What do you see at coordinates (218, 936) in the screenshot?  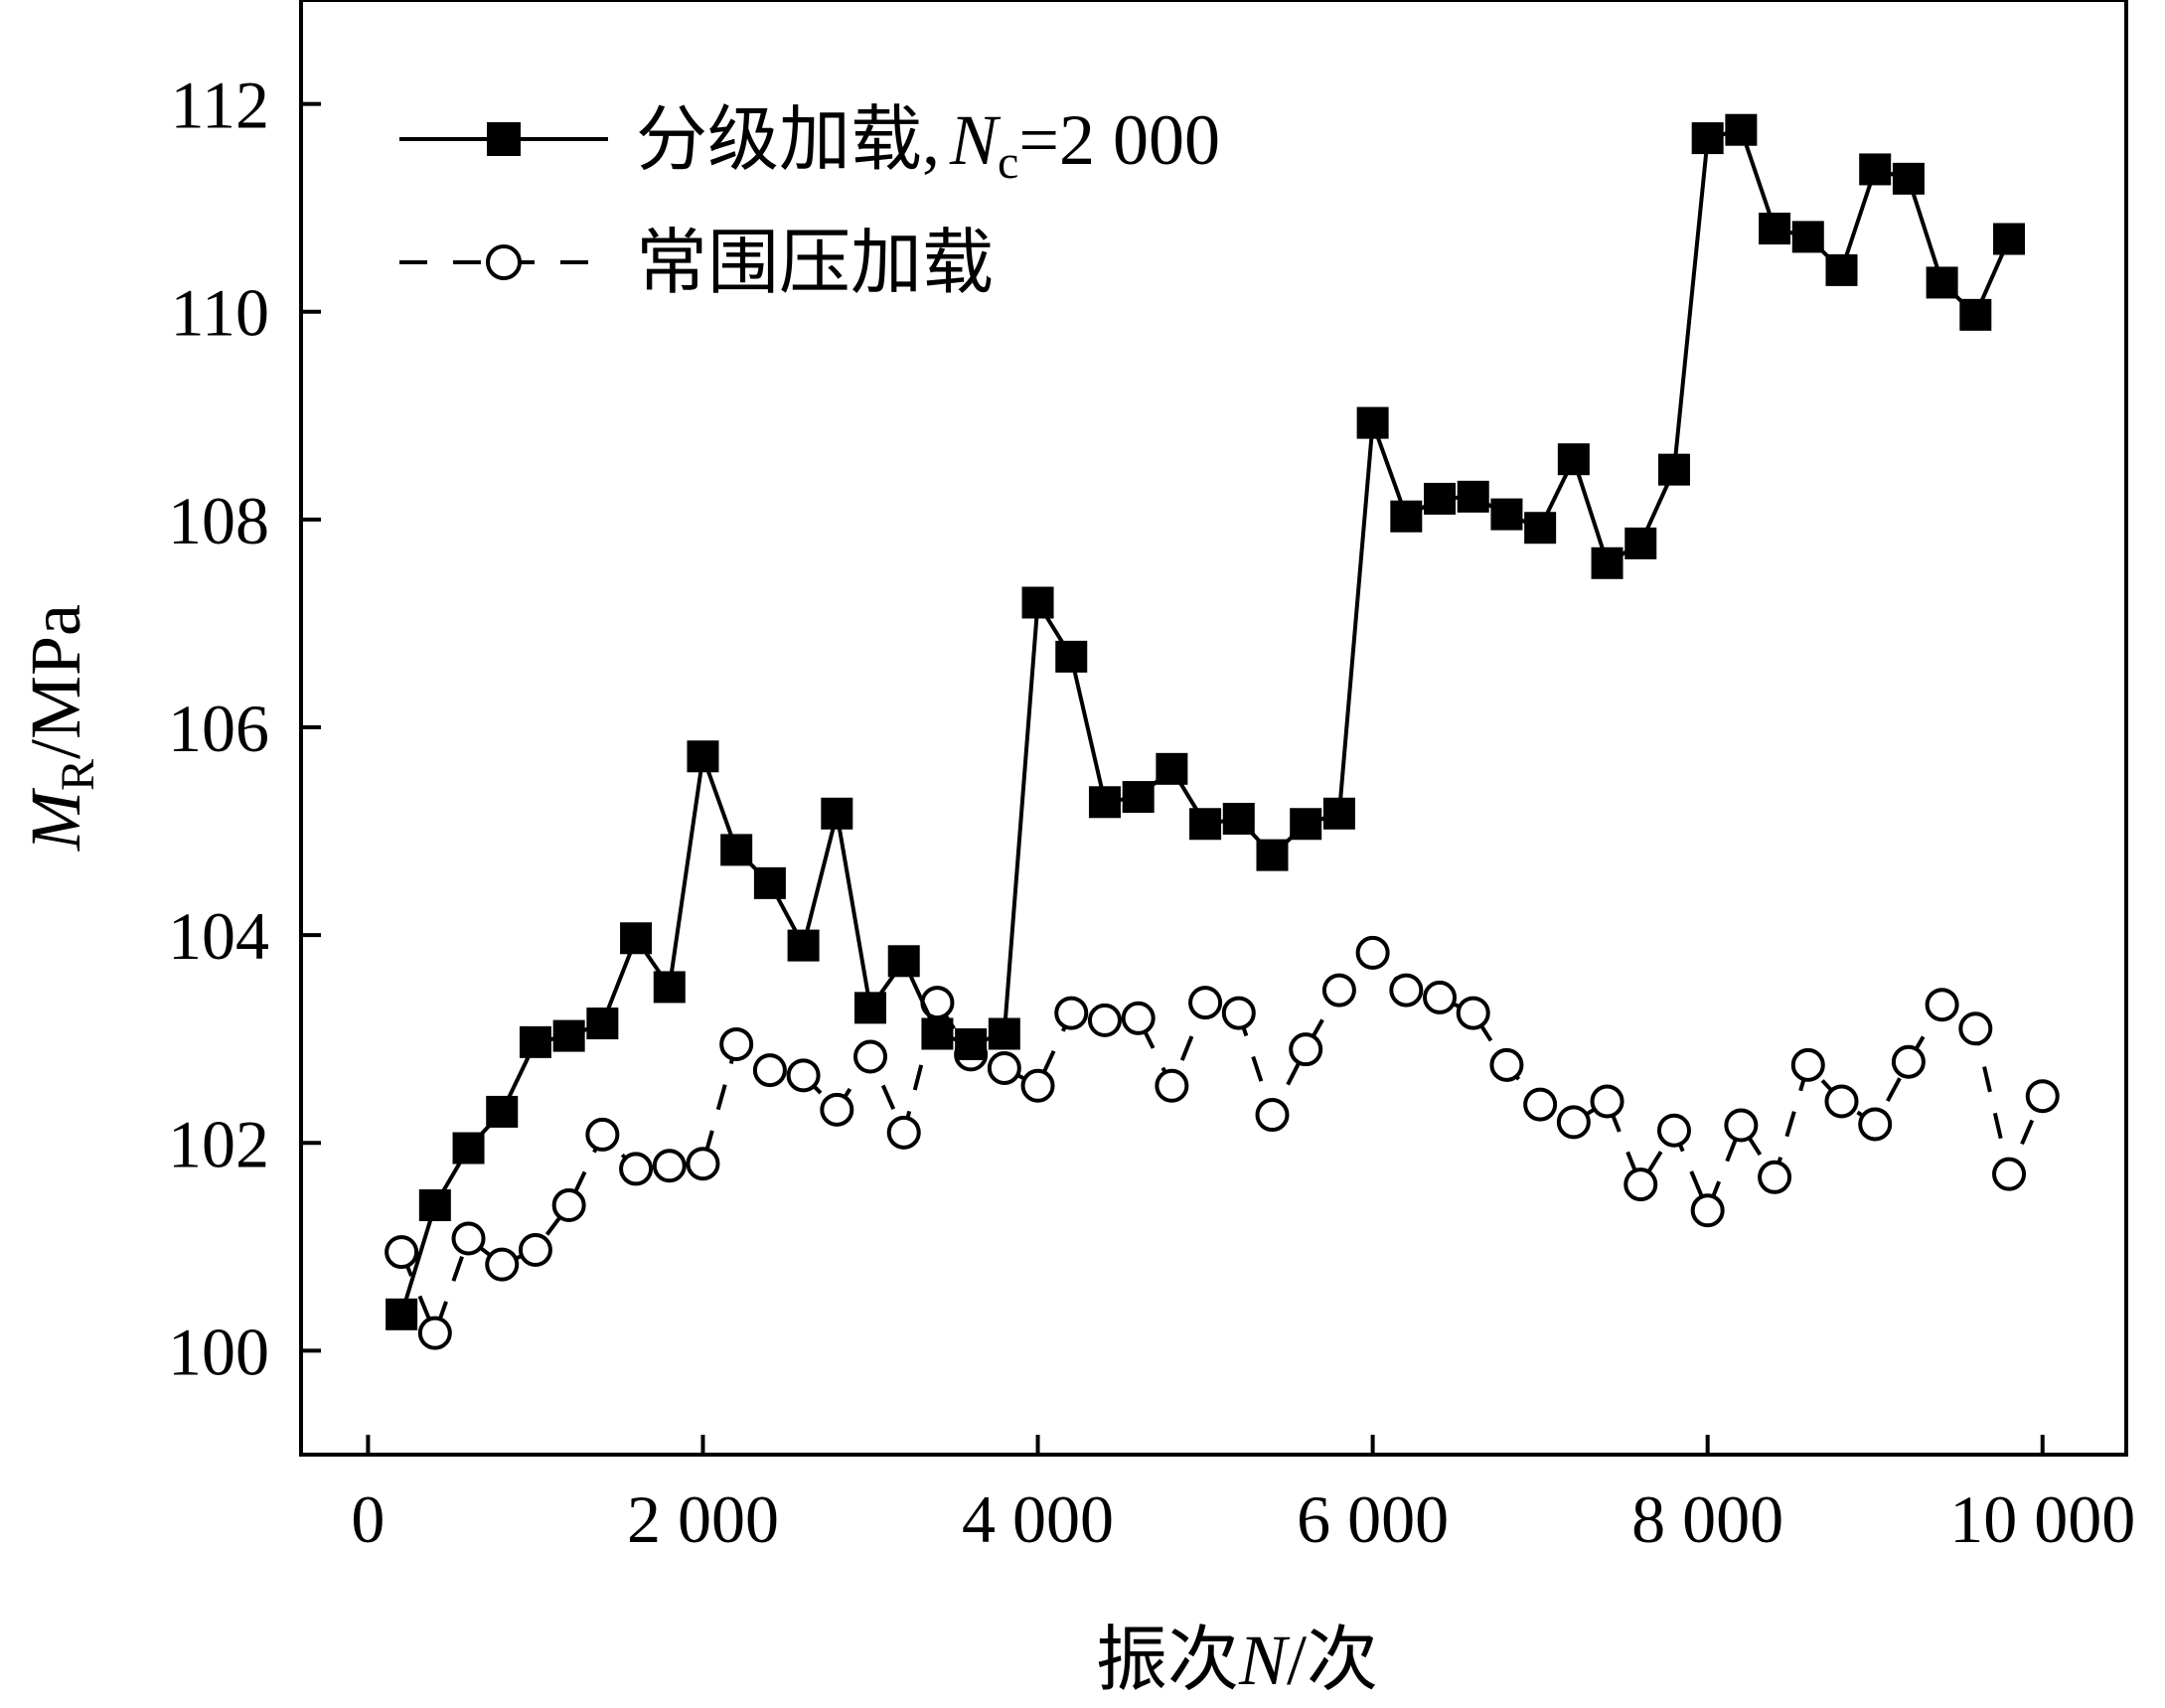 I see `y-tick-label: 104` at bounding box center [218, 936].